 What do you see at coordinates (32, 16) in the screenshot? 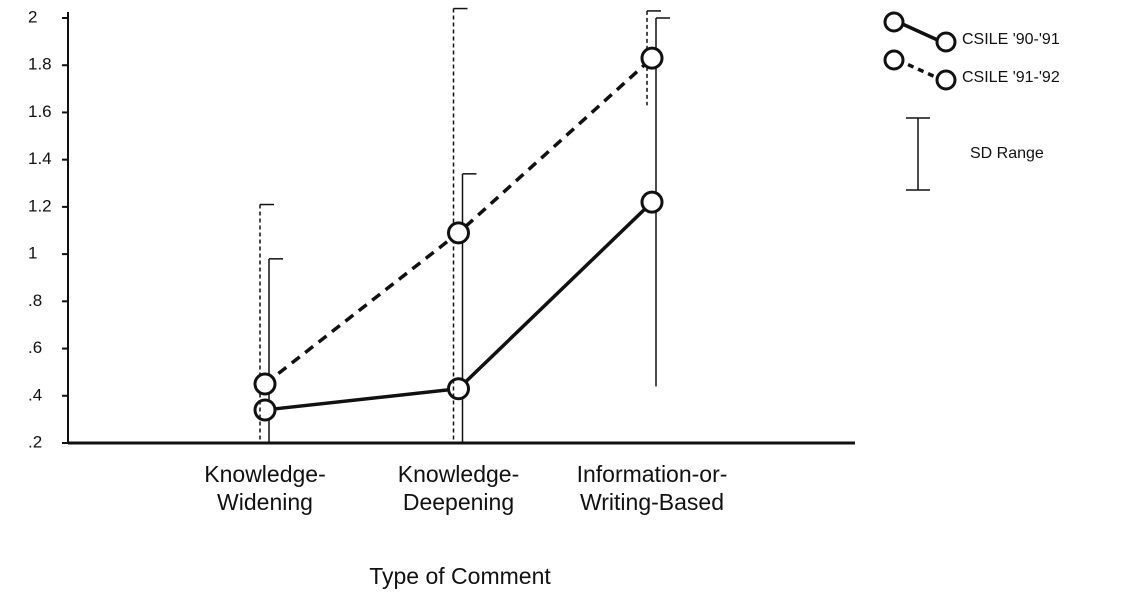
I see `y-tick-label: 2` at bounding box center [32, 16].